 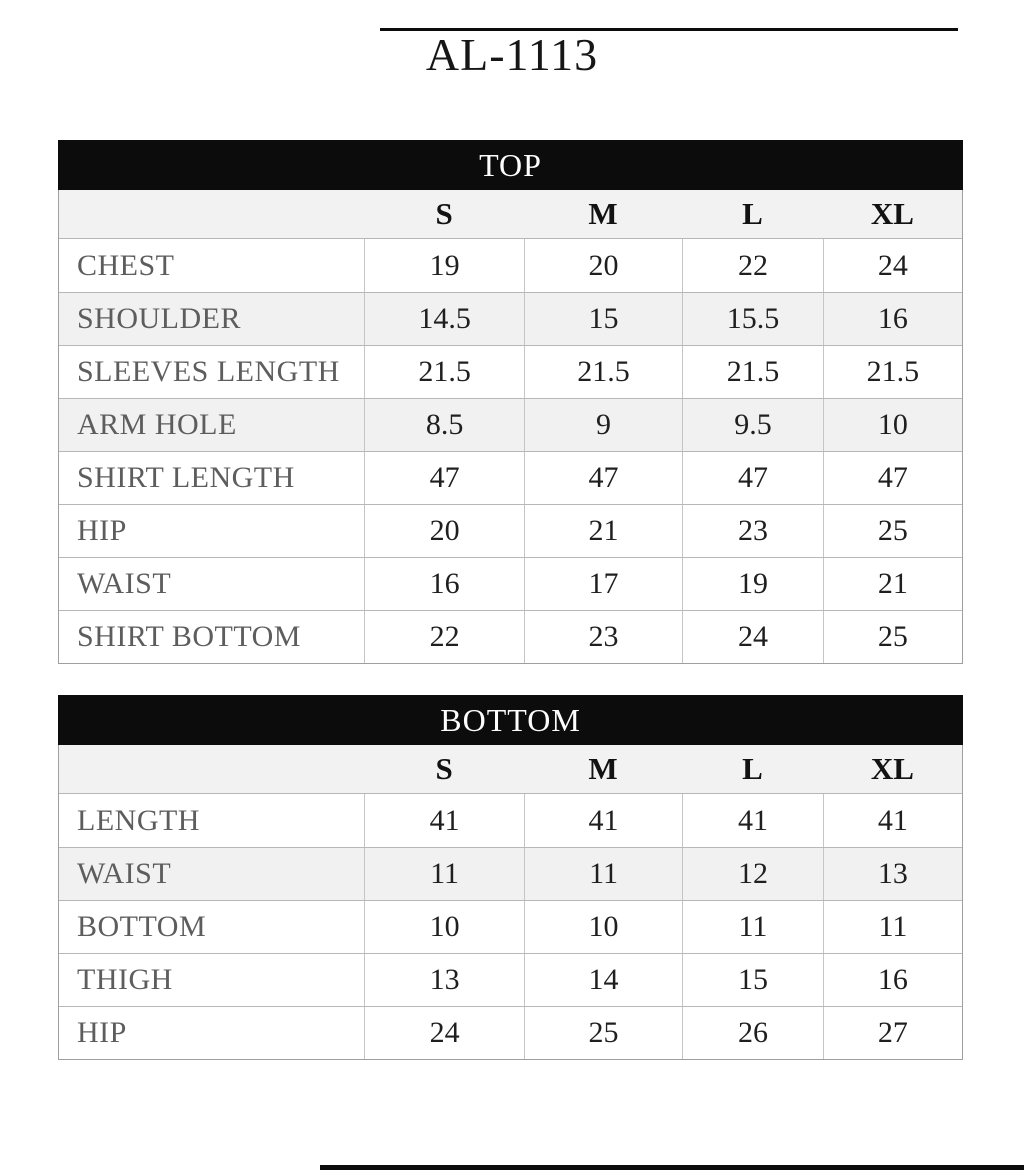 I want to click on measurement-value: 15.5, so click(x=752, y=319).